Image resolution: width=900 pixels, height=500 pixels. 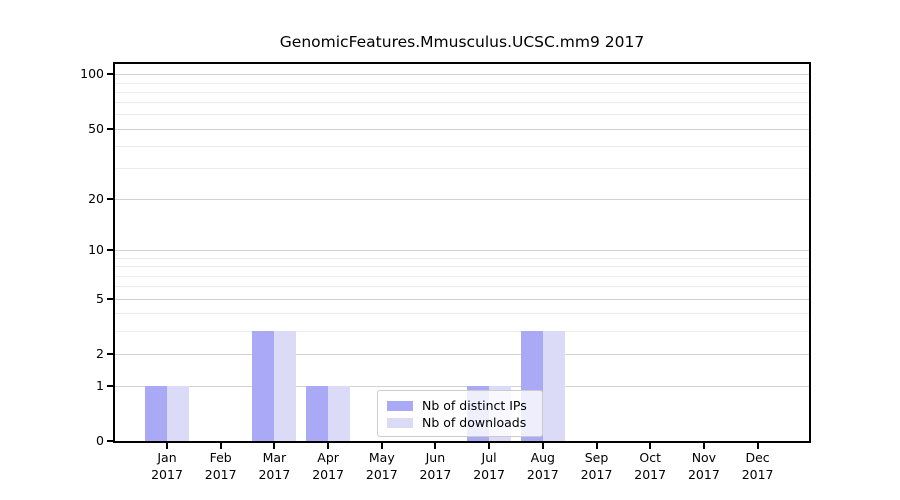 What do you see at coordinates (381, 446) in the screenshot?
I see `xtick-mark-may` at bounding box center [381, 446].